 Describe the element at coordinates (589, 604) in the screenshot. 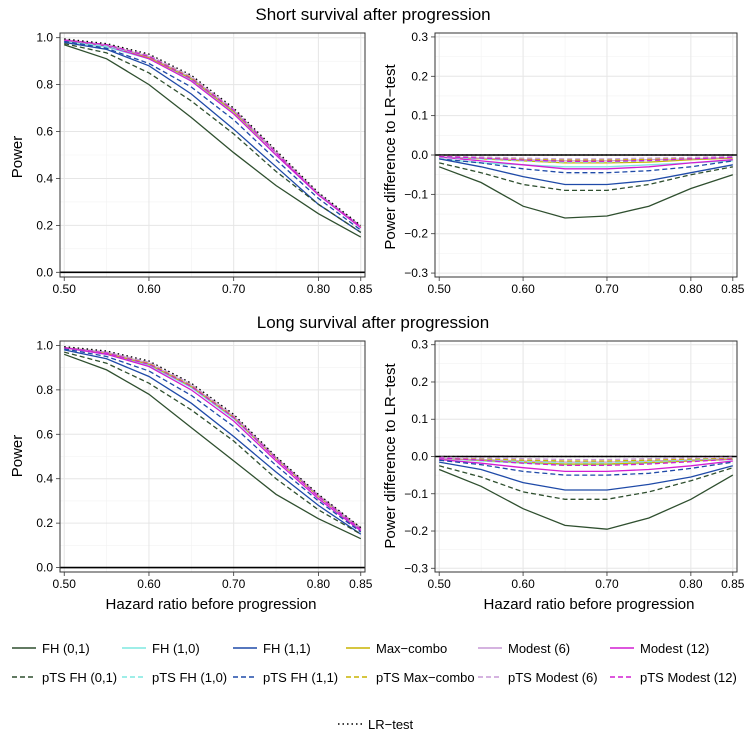

I see `xlabel-right: Hazard ratio before progression` at that location.